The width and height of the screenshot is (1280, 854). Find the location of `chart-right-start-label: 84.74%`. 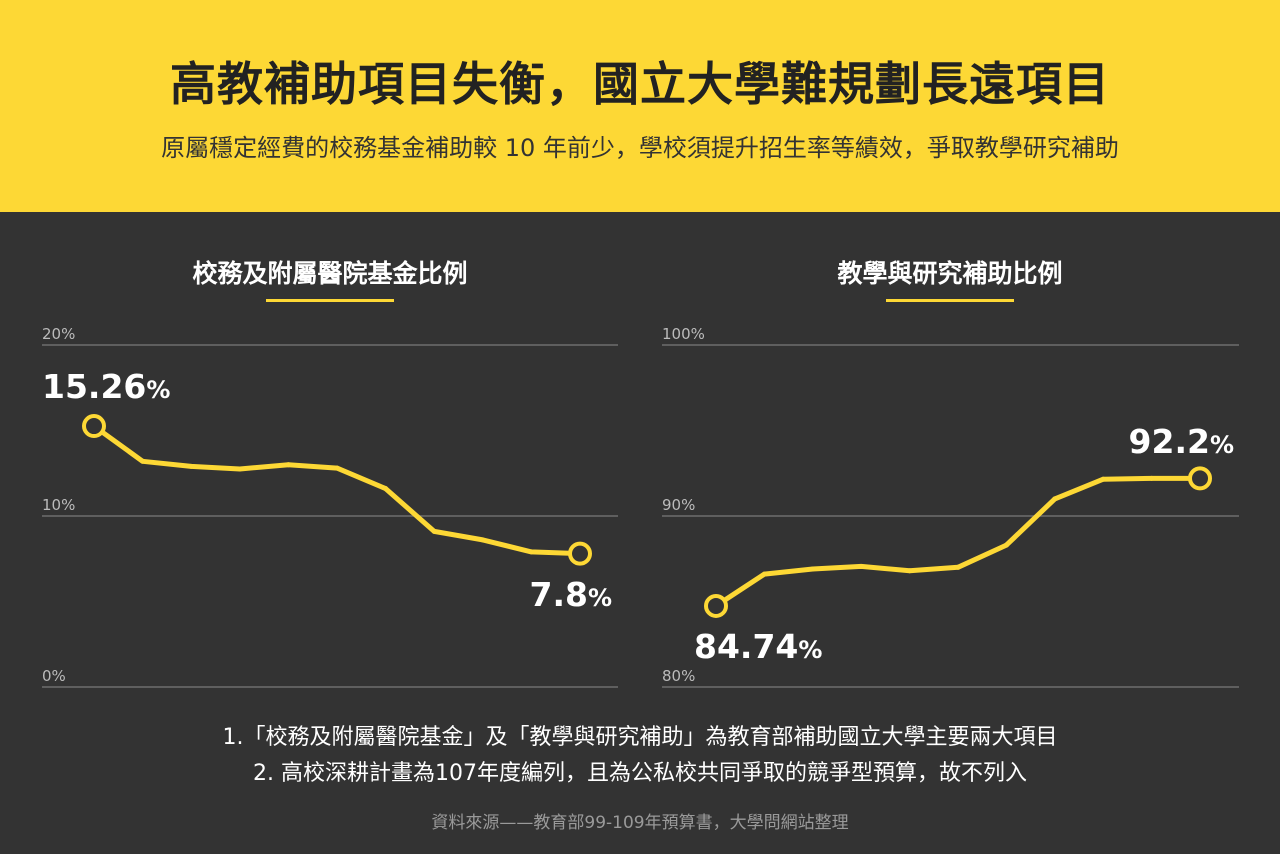

chart-right-start-label: 84.74% is located at coordinates (758, 646).